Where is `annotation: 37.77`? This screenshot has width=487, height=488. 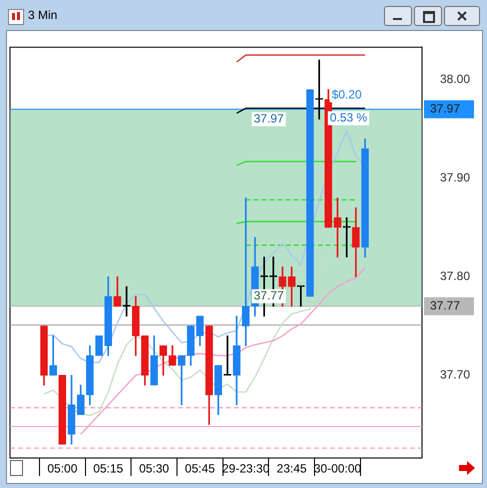 annotation: 37.77 is located at coordinates (269, 295).